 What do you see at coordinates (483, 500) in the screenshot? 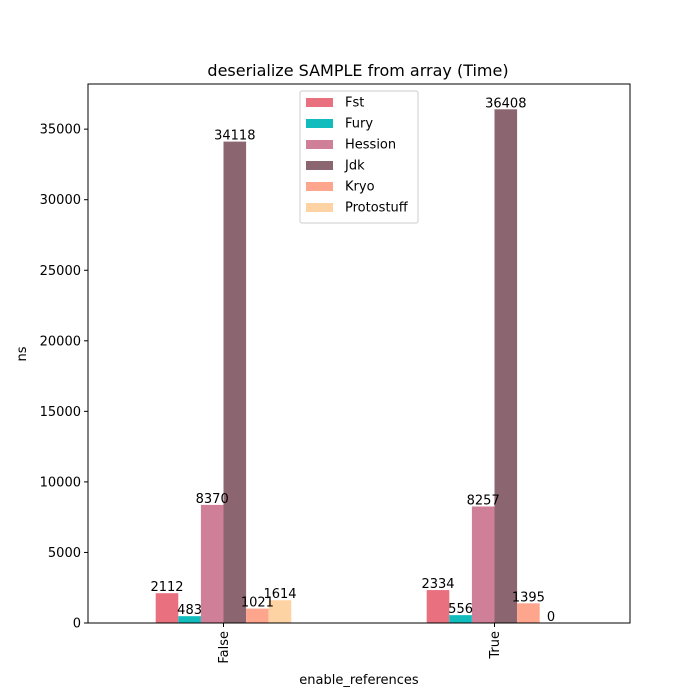
I see `data-label-hession-true: 8257` at bounding box center [483, 500].